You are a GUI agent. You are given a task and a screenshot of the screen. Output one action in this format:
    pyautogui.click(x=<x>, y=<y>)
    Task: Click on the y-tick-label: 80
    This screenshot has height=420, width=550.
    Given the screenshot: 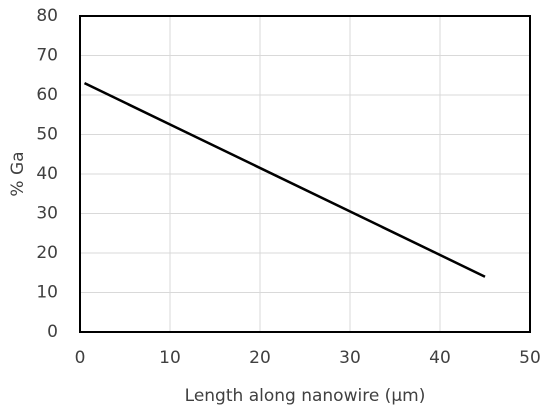 What is the action you would take?
    pyautogui.click(x=47, y=16)
    